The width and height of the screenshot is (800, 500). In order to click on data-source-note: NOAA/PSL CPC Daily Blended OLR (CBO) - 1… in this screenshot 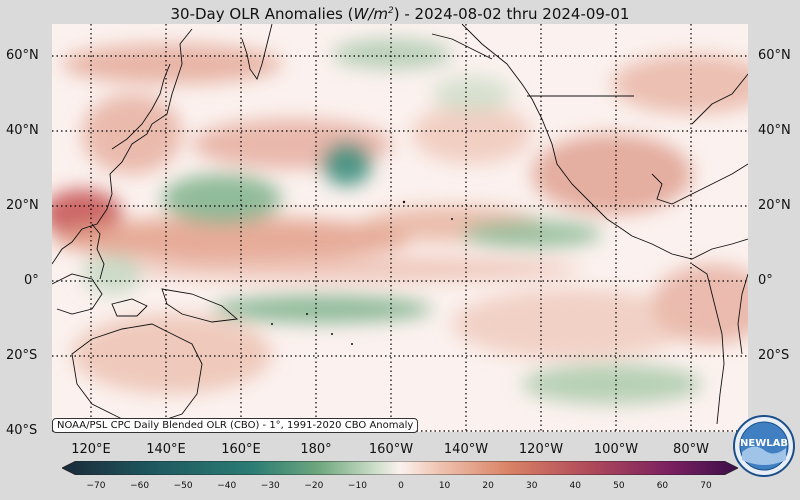, I will do `click(235, 425)`.